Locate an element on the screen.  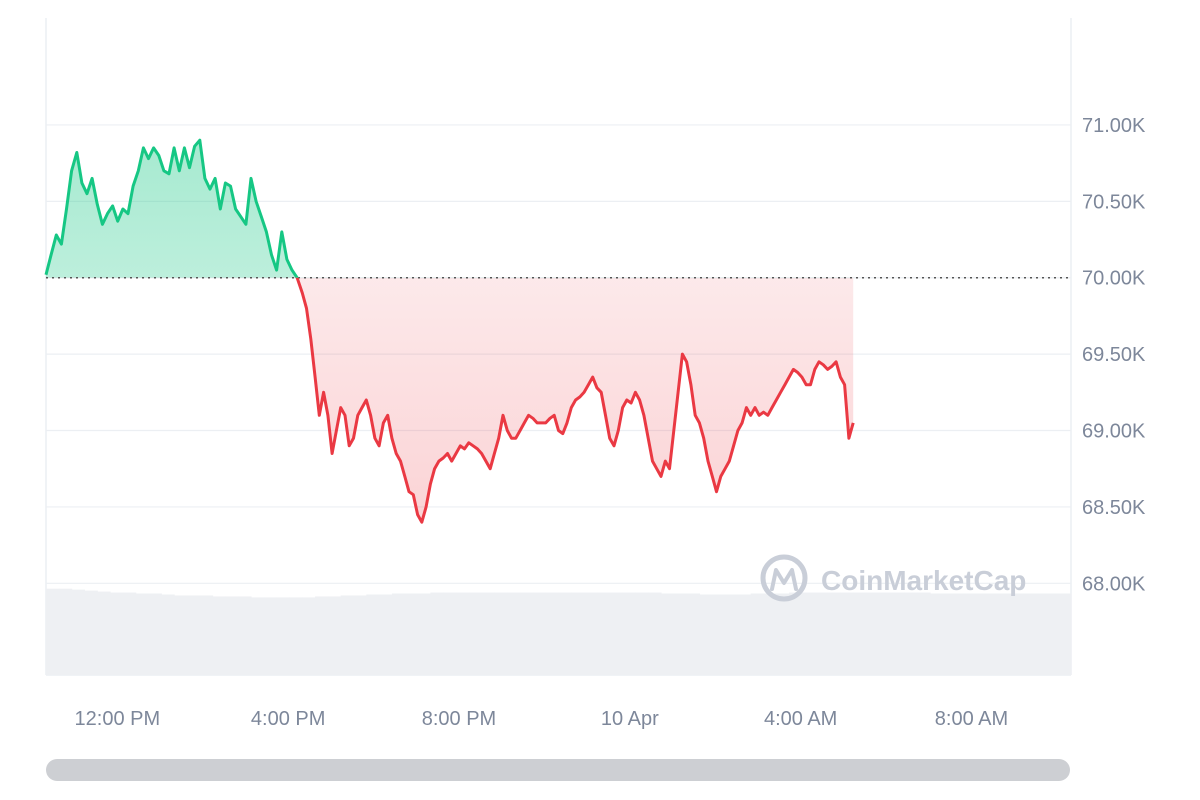
coinmarketcap-watermark: CoinMarketCap is located at coordinates (893, 578).